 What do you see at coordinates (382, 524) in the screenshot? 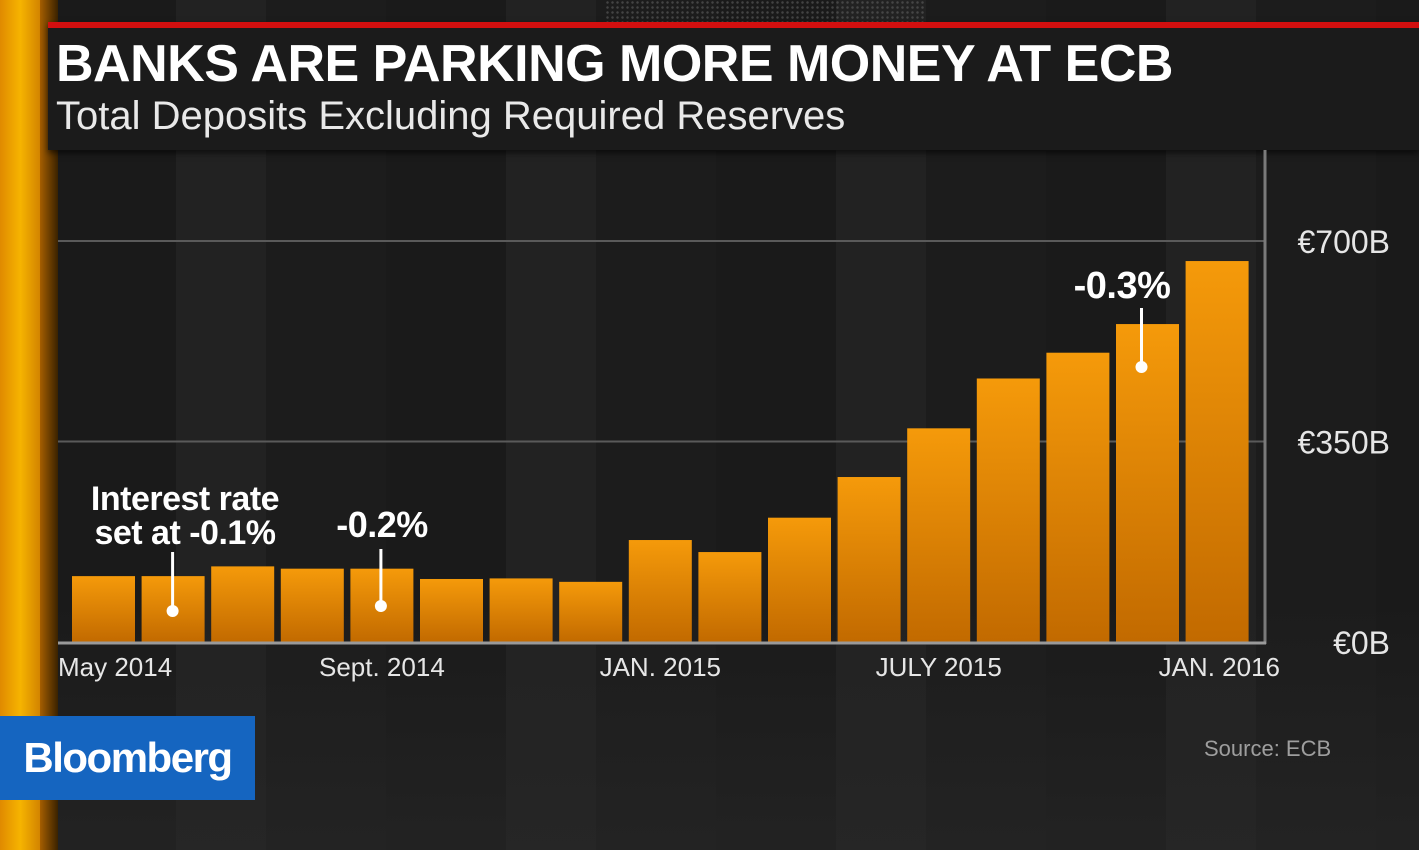
I see `annotation-label: -0.2%` at bounding box center [382, 524].